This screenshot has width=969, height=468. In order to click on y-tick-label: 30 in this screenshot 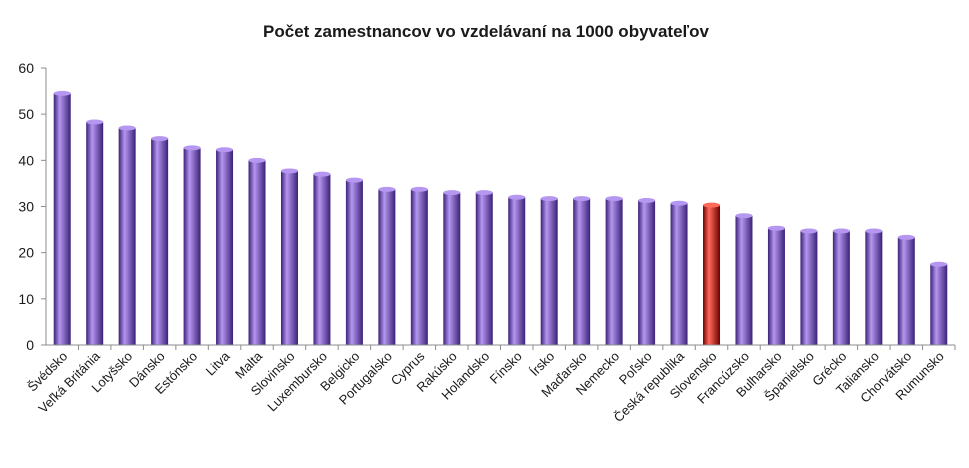, I will do `click(26, 207)`.